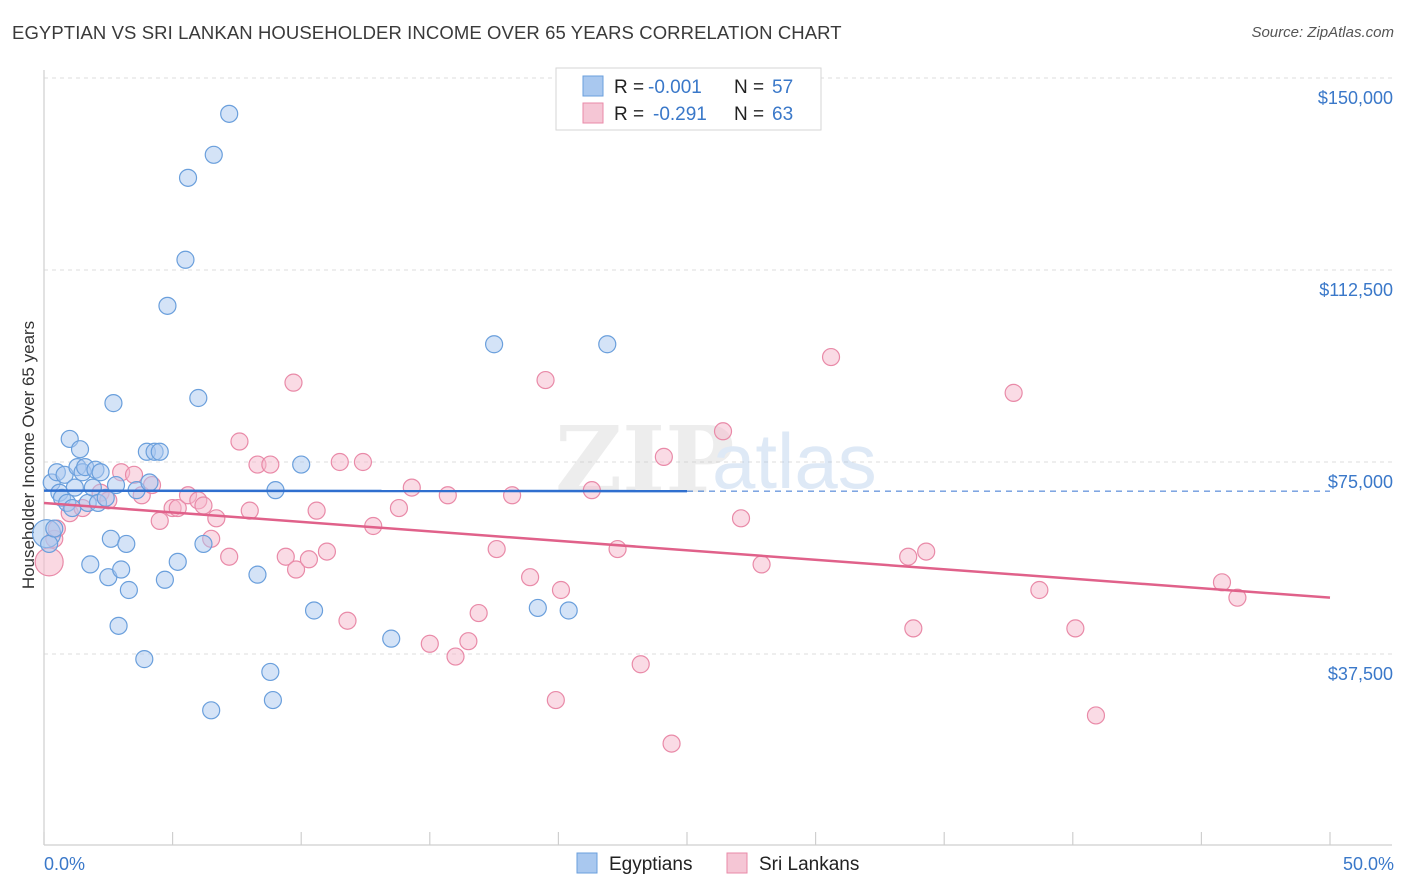  I want to click on y-tick-label: $112,500, so click(1356, 290).